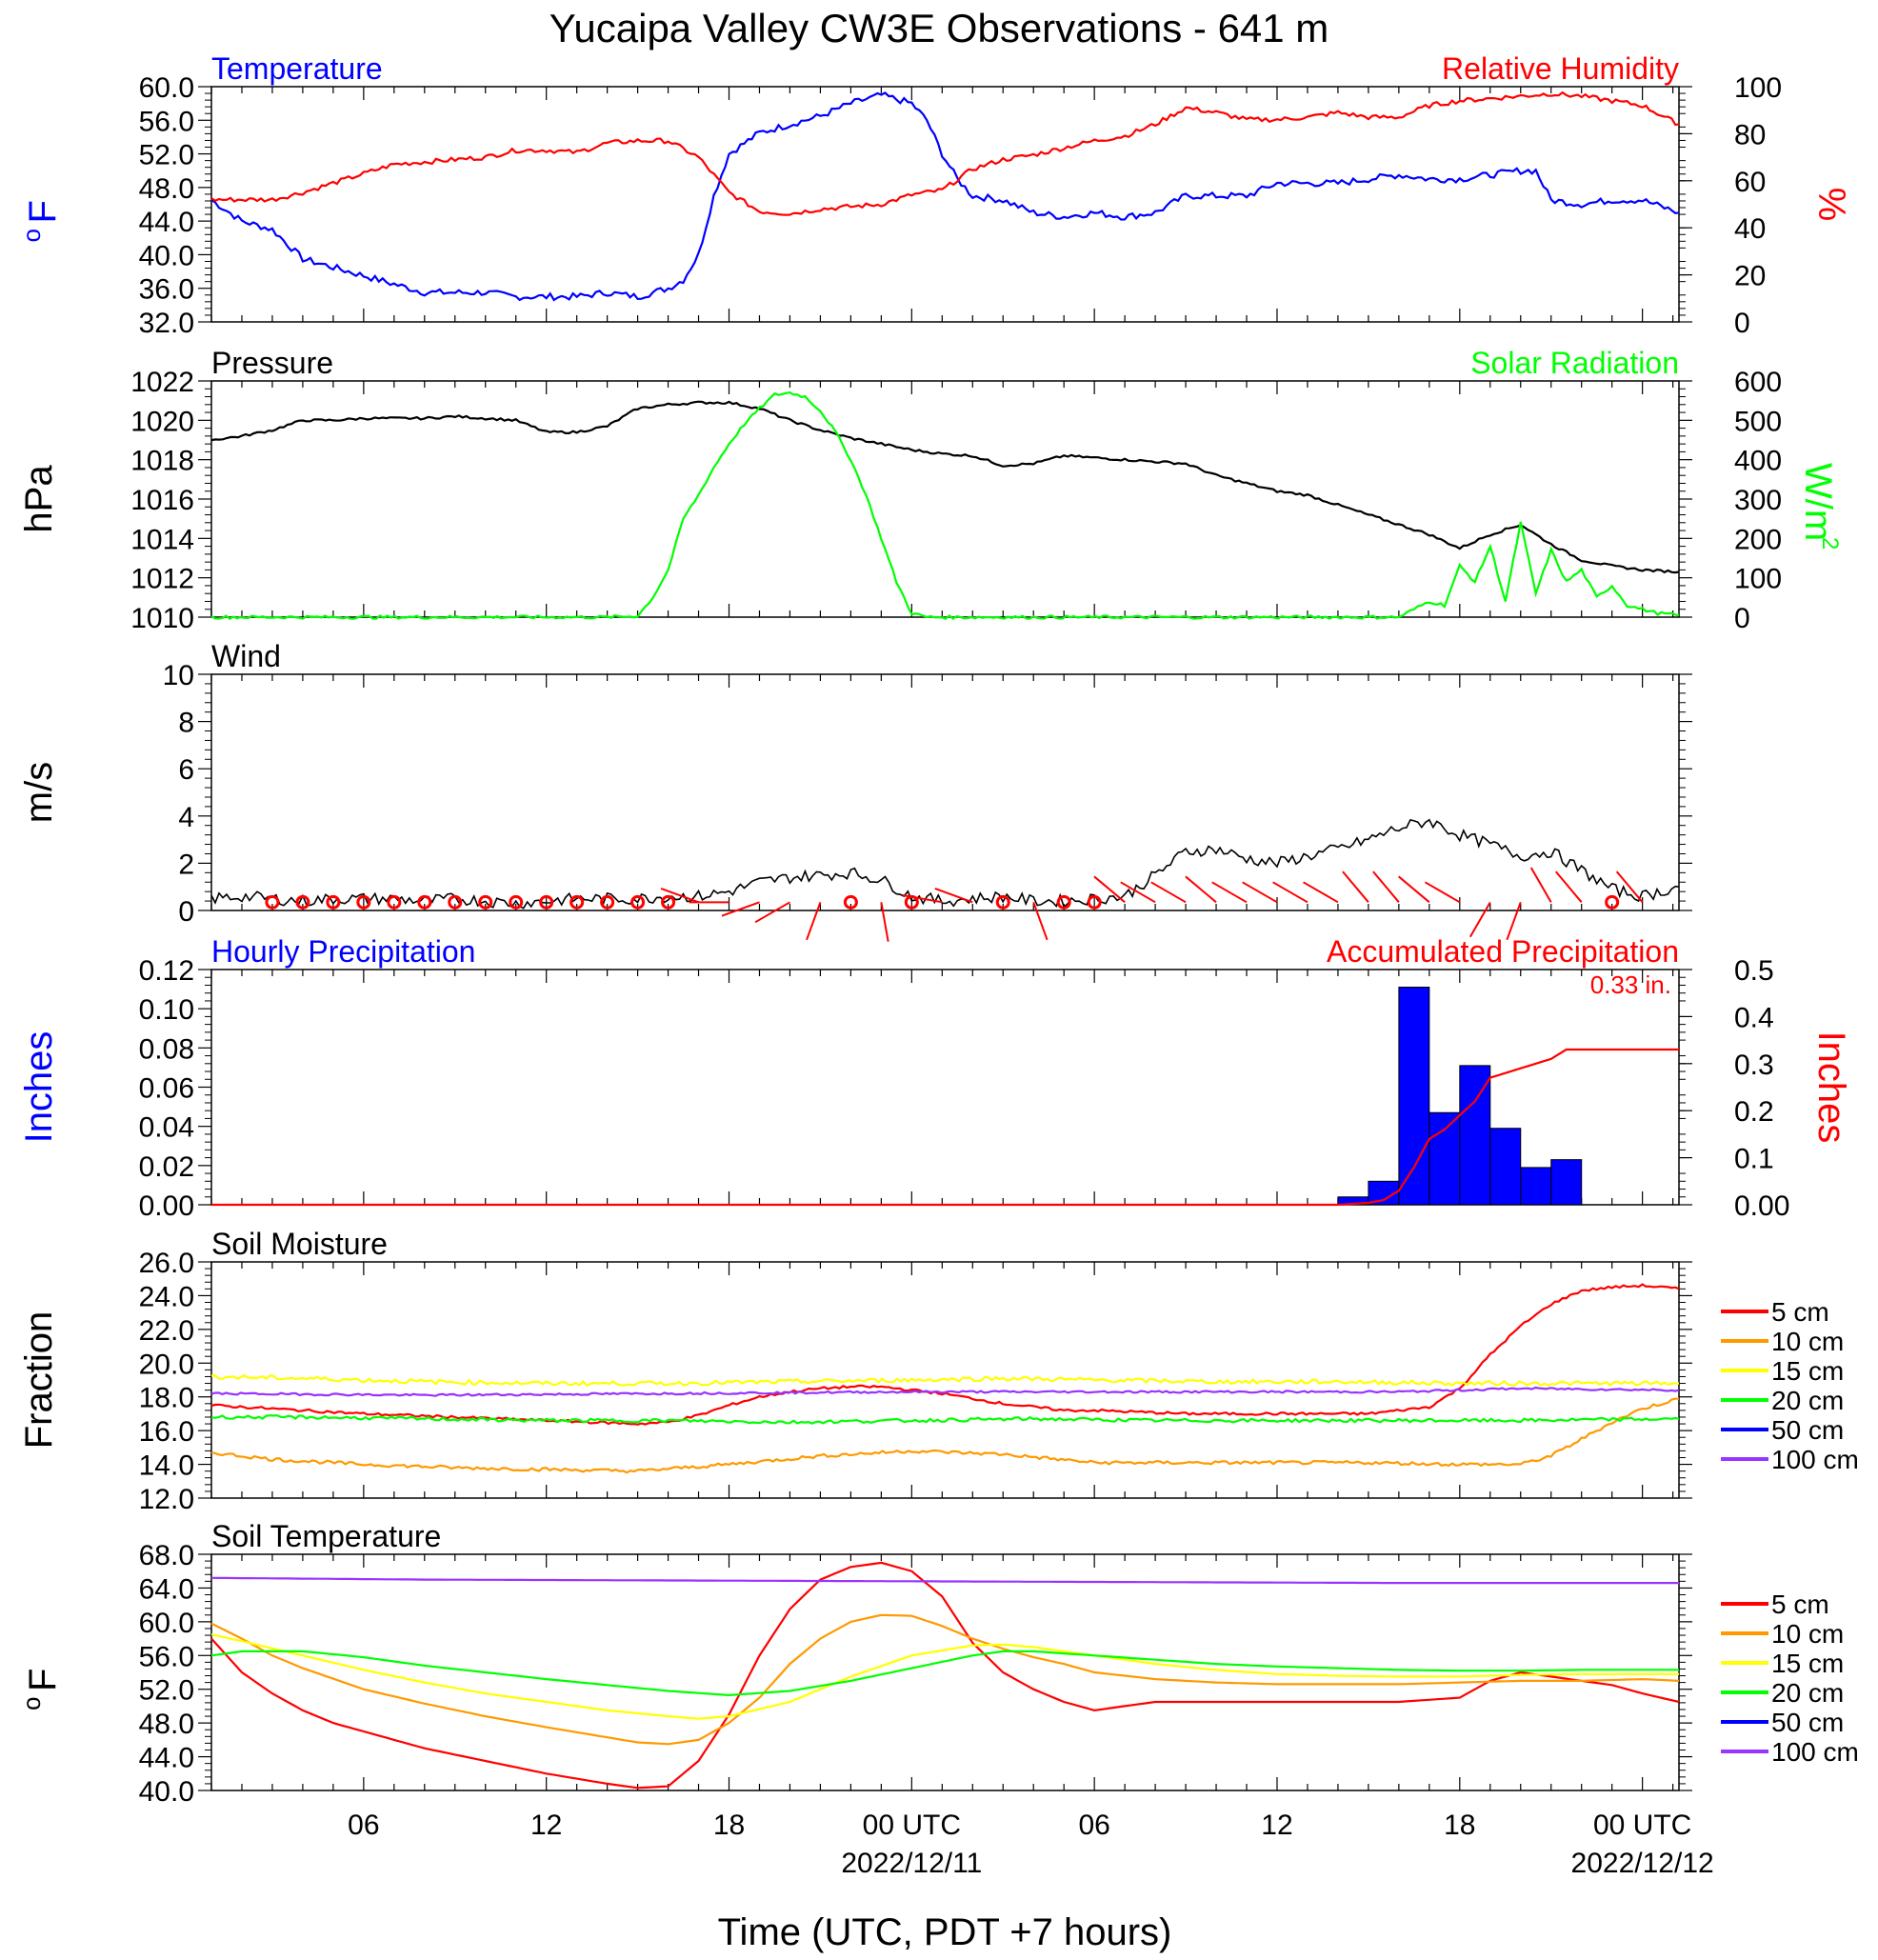 This screenshot has width=1878, height=1960. I want to click on y-tick-label-left: 0.06, so click(166, 1089).